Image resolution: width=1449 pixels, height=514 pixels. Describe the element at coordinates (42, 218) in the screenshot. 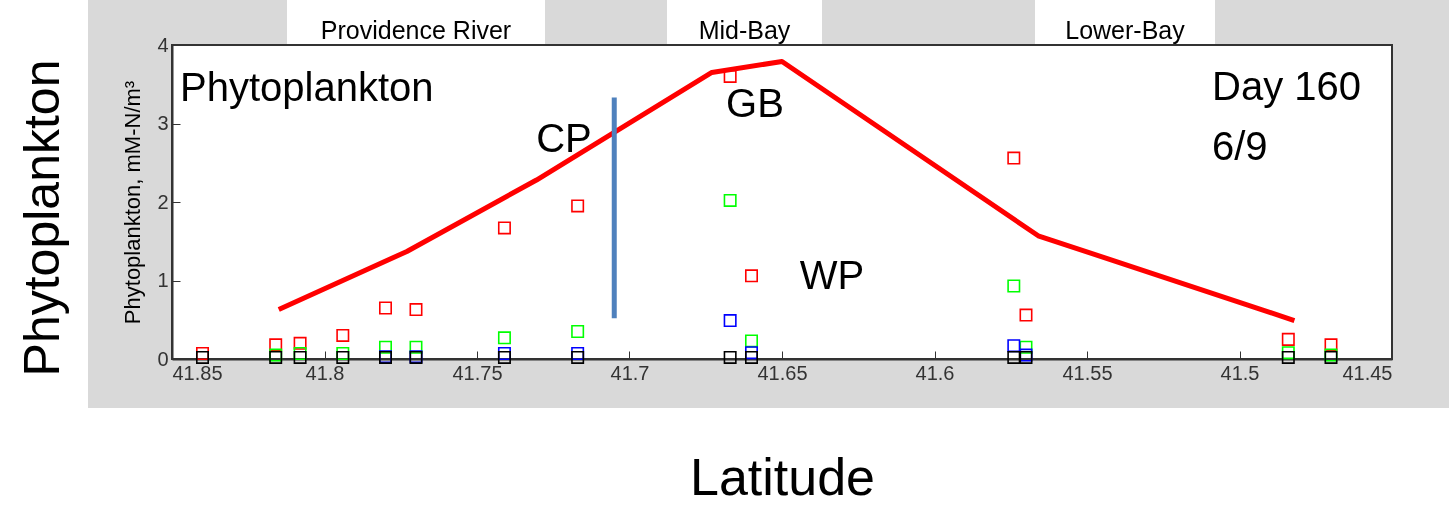

I see `text: Phytoplankton` at that location.